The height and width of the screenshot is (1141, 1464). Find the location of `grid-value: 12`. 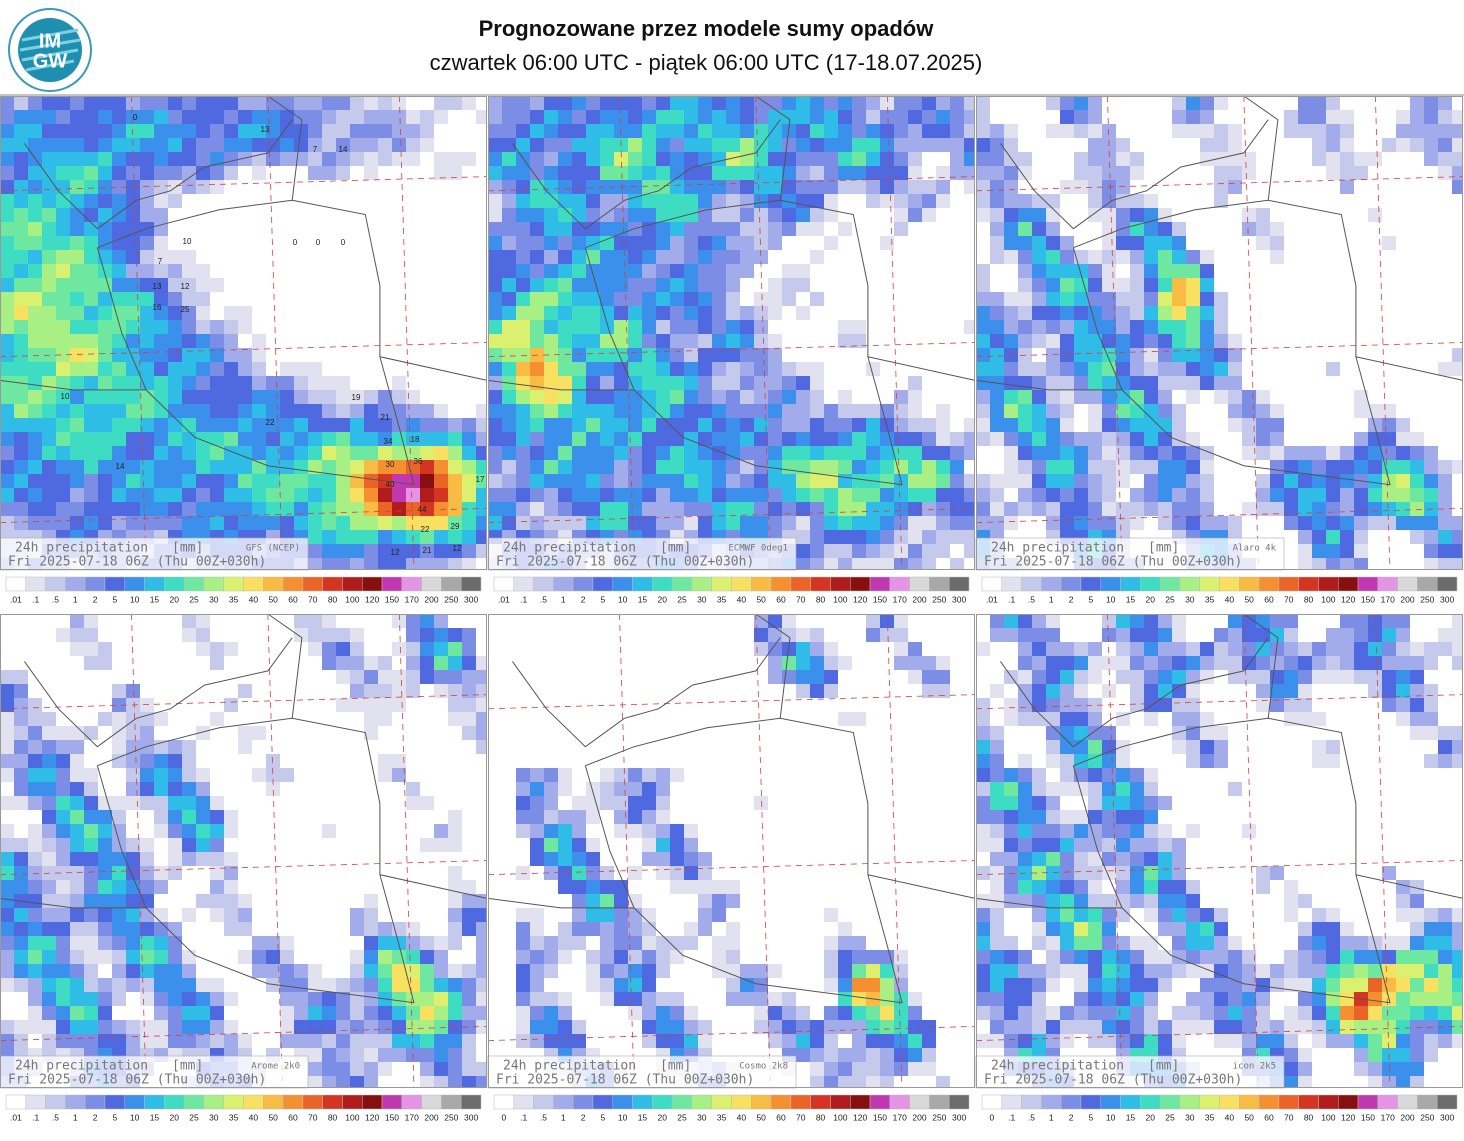

grid-value: 12 is located at coordinates (457, 548).